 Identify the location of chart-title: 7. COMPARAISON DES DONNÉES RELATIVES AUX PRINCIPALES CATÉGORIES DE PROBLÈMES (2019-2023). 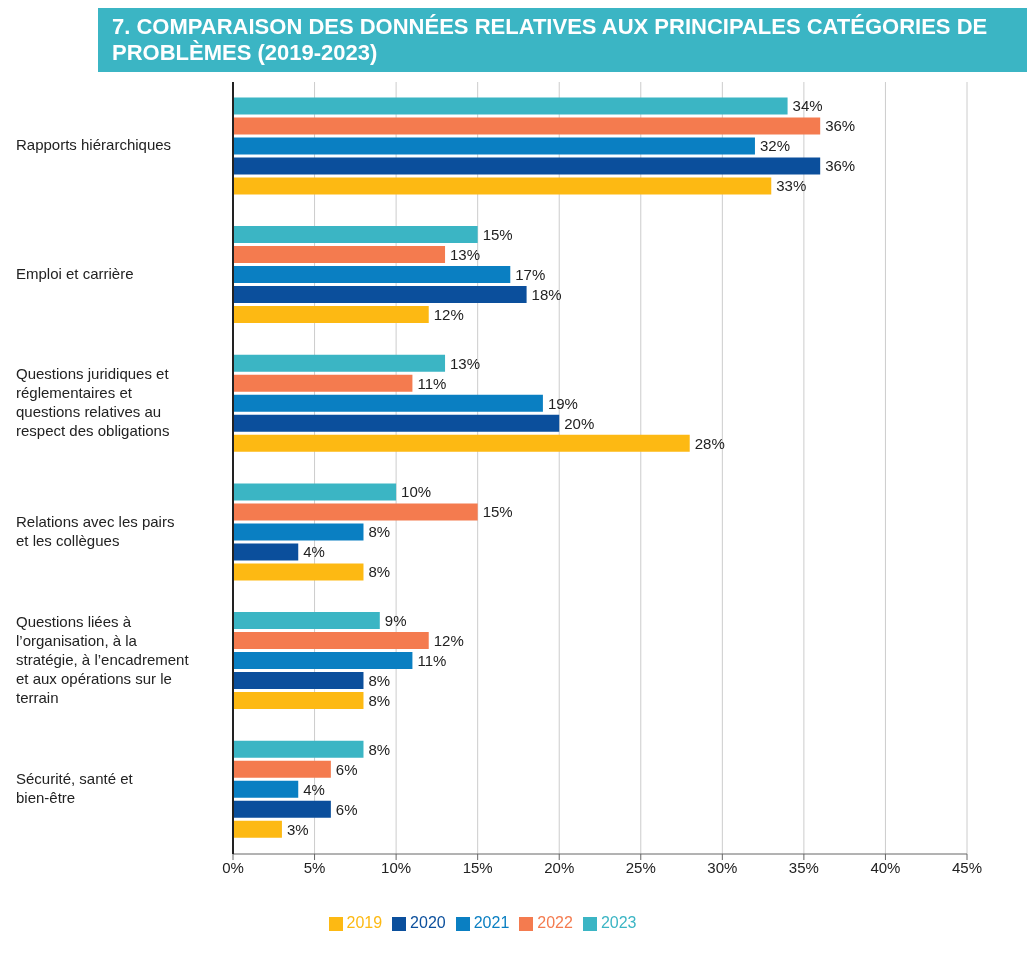
(562, 40).